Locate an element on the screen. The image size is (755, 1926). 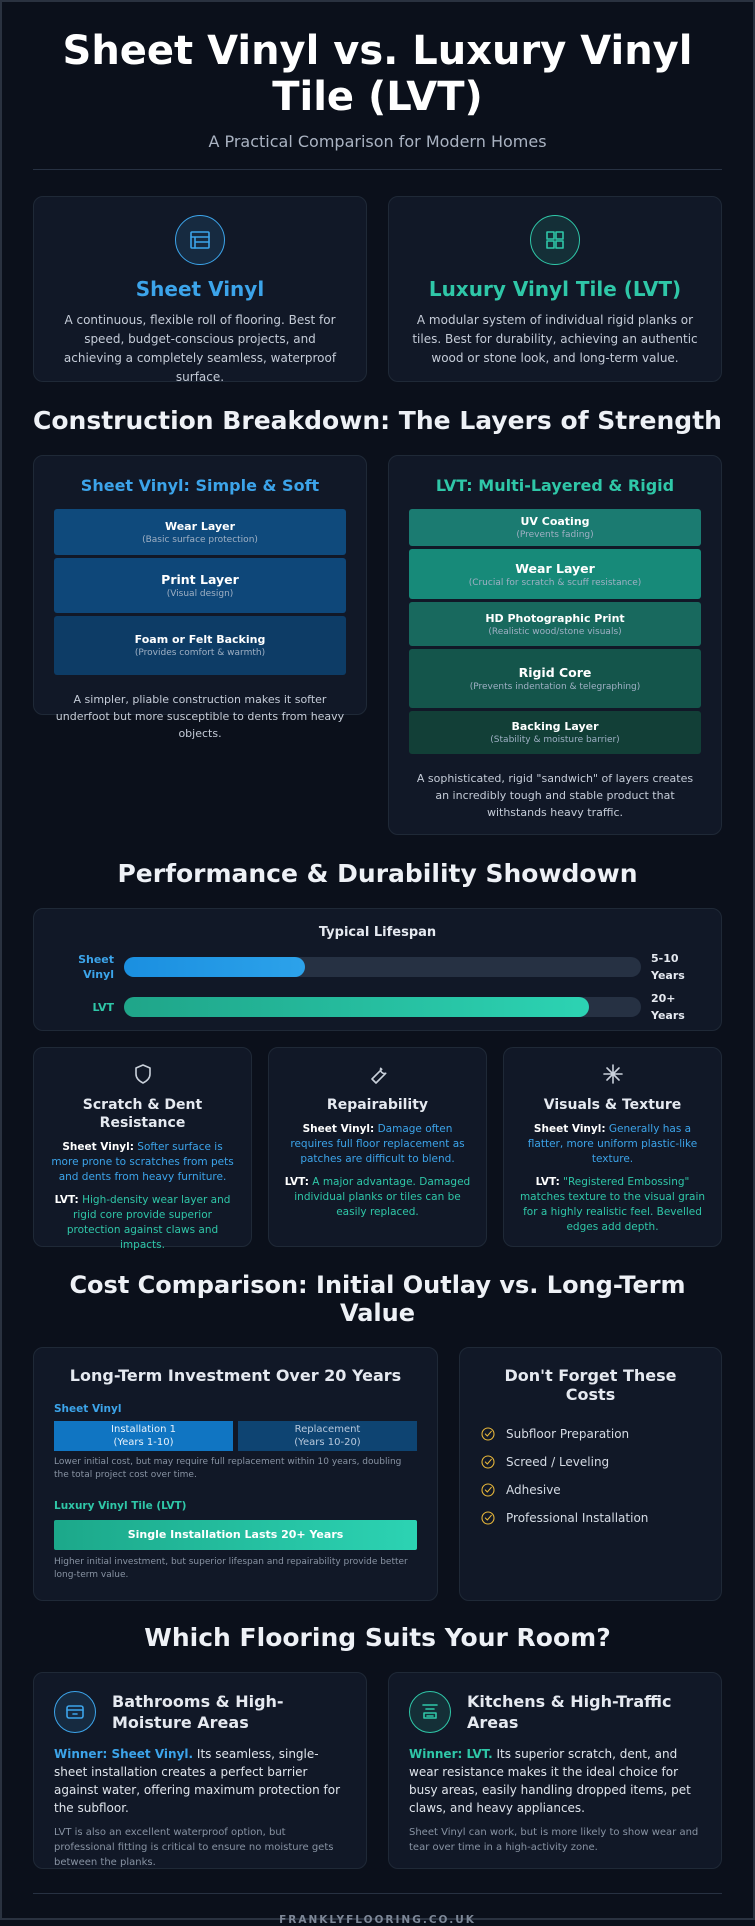
section-heading: Which Flooring Suits Your Room? is located at coordinates (377, 1637).